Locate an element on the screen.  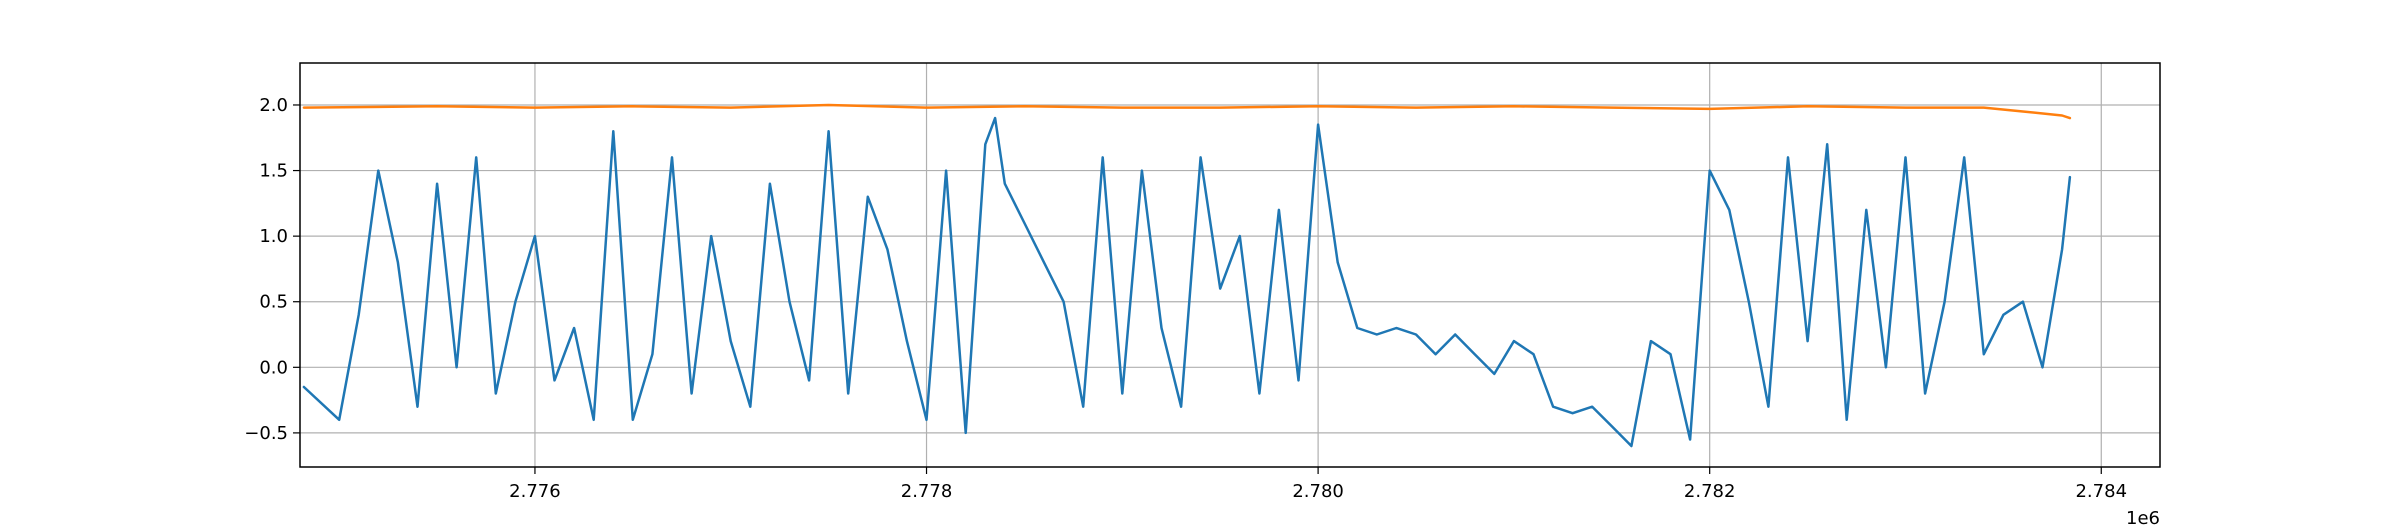
y-tick-label: −0.5 is located at coordinates (266, 433).